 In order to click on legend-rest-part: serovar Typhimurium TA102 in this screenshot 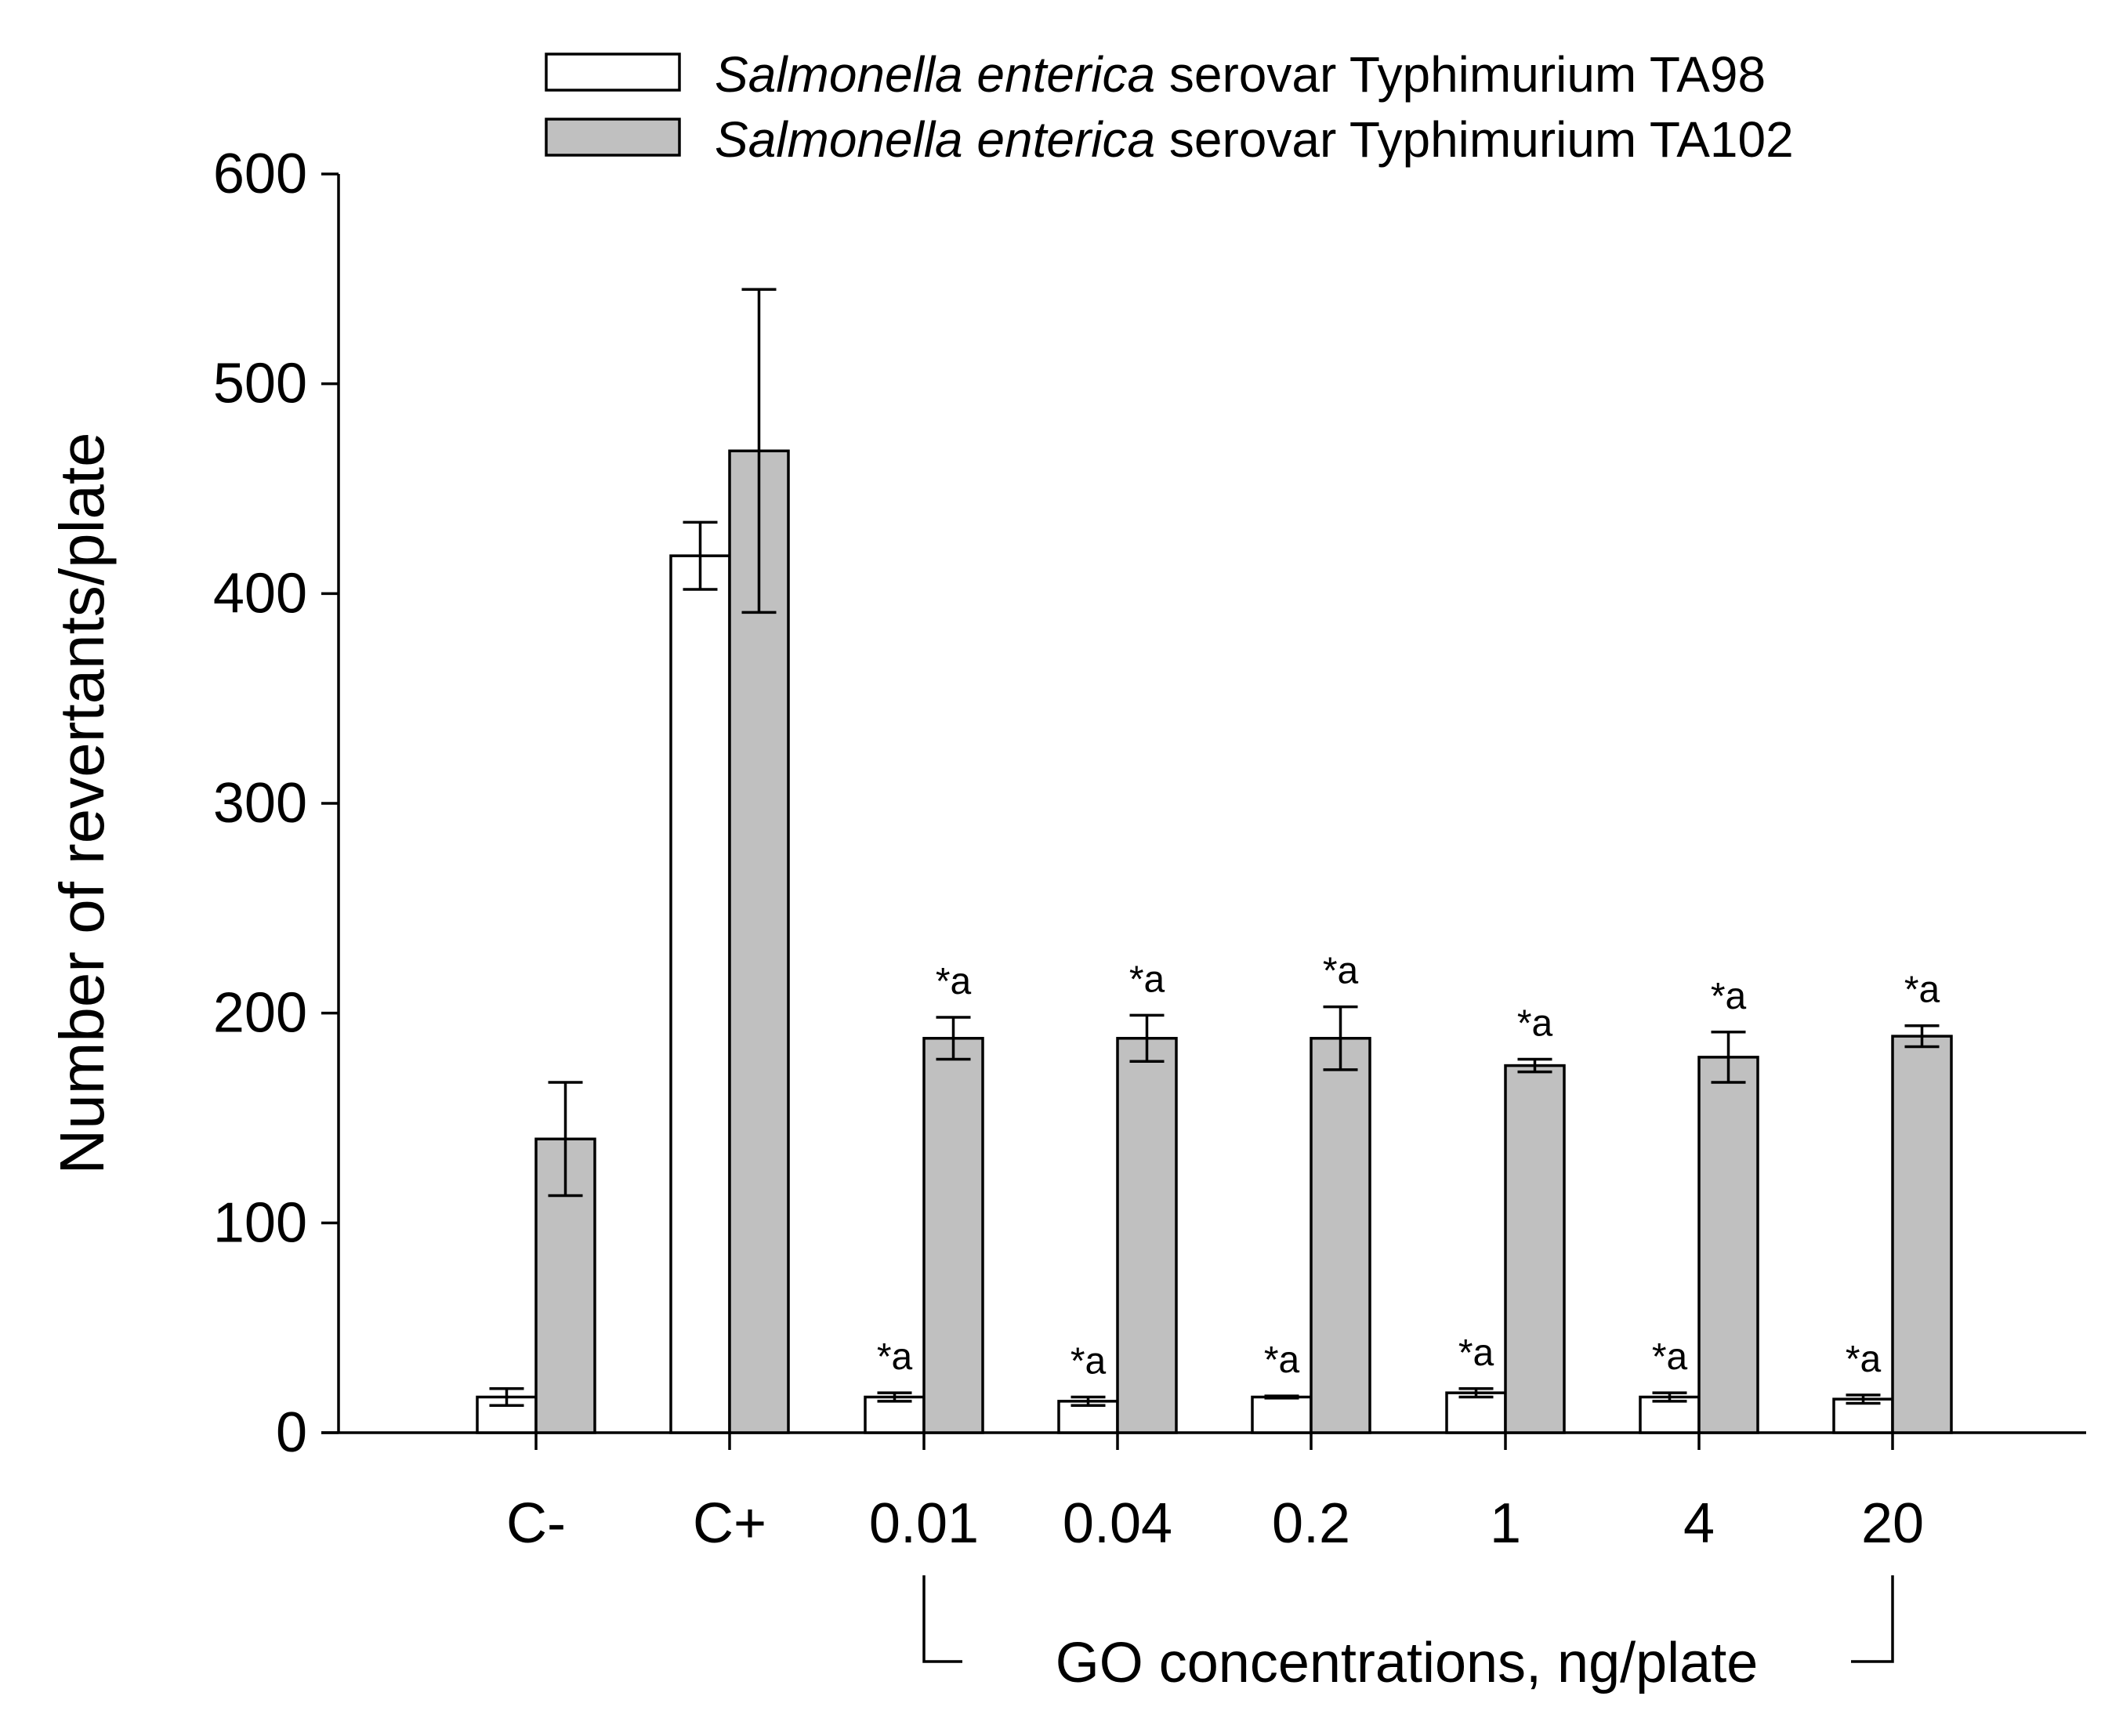, I will do `click(1474, 139)`.